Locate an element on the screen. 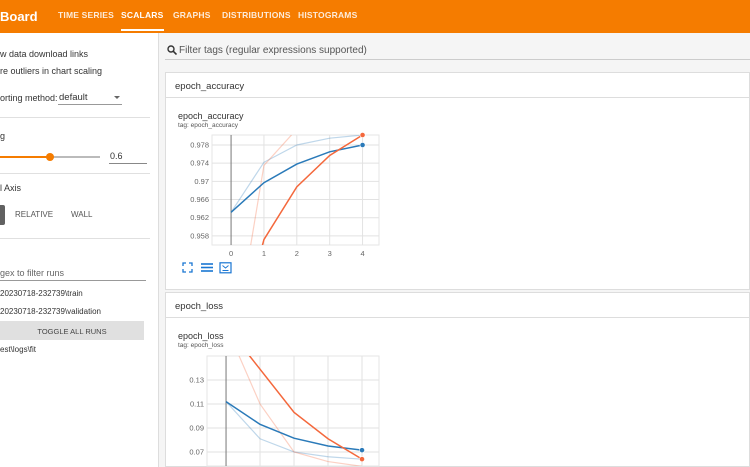 The width and height of the screenshot is (750, 467). x-tick-label: 4 is located at coordinates (362, 253).